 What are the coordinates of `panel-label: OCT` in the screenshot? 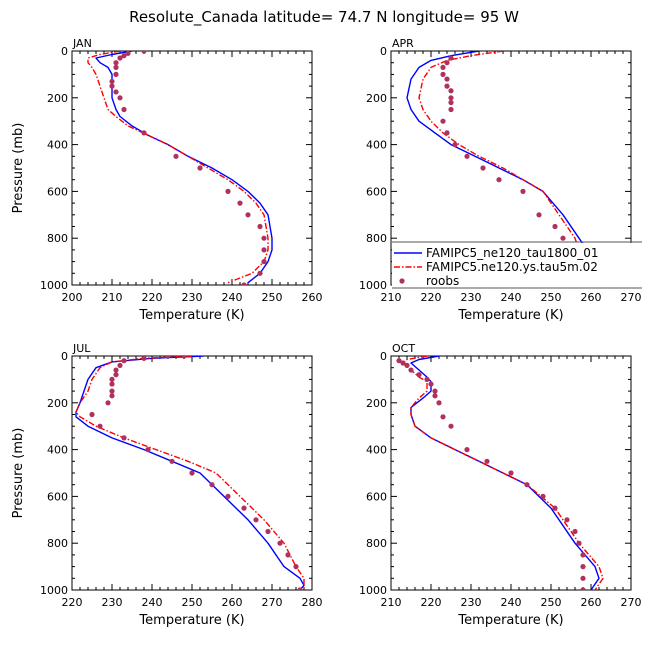 It's located at (403, 348).